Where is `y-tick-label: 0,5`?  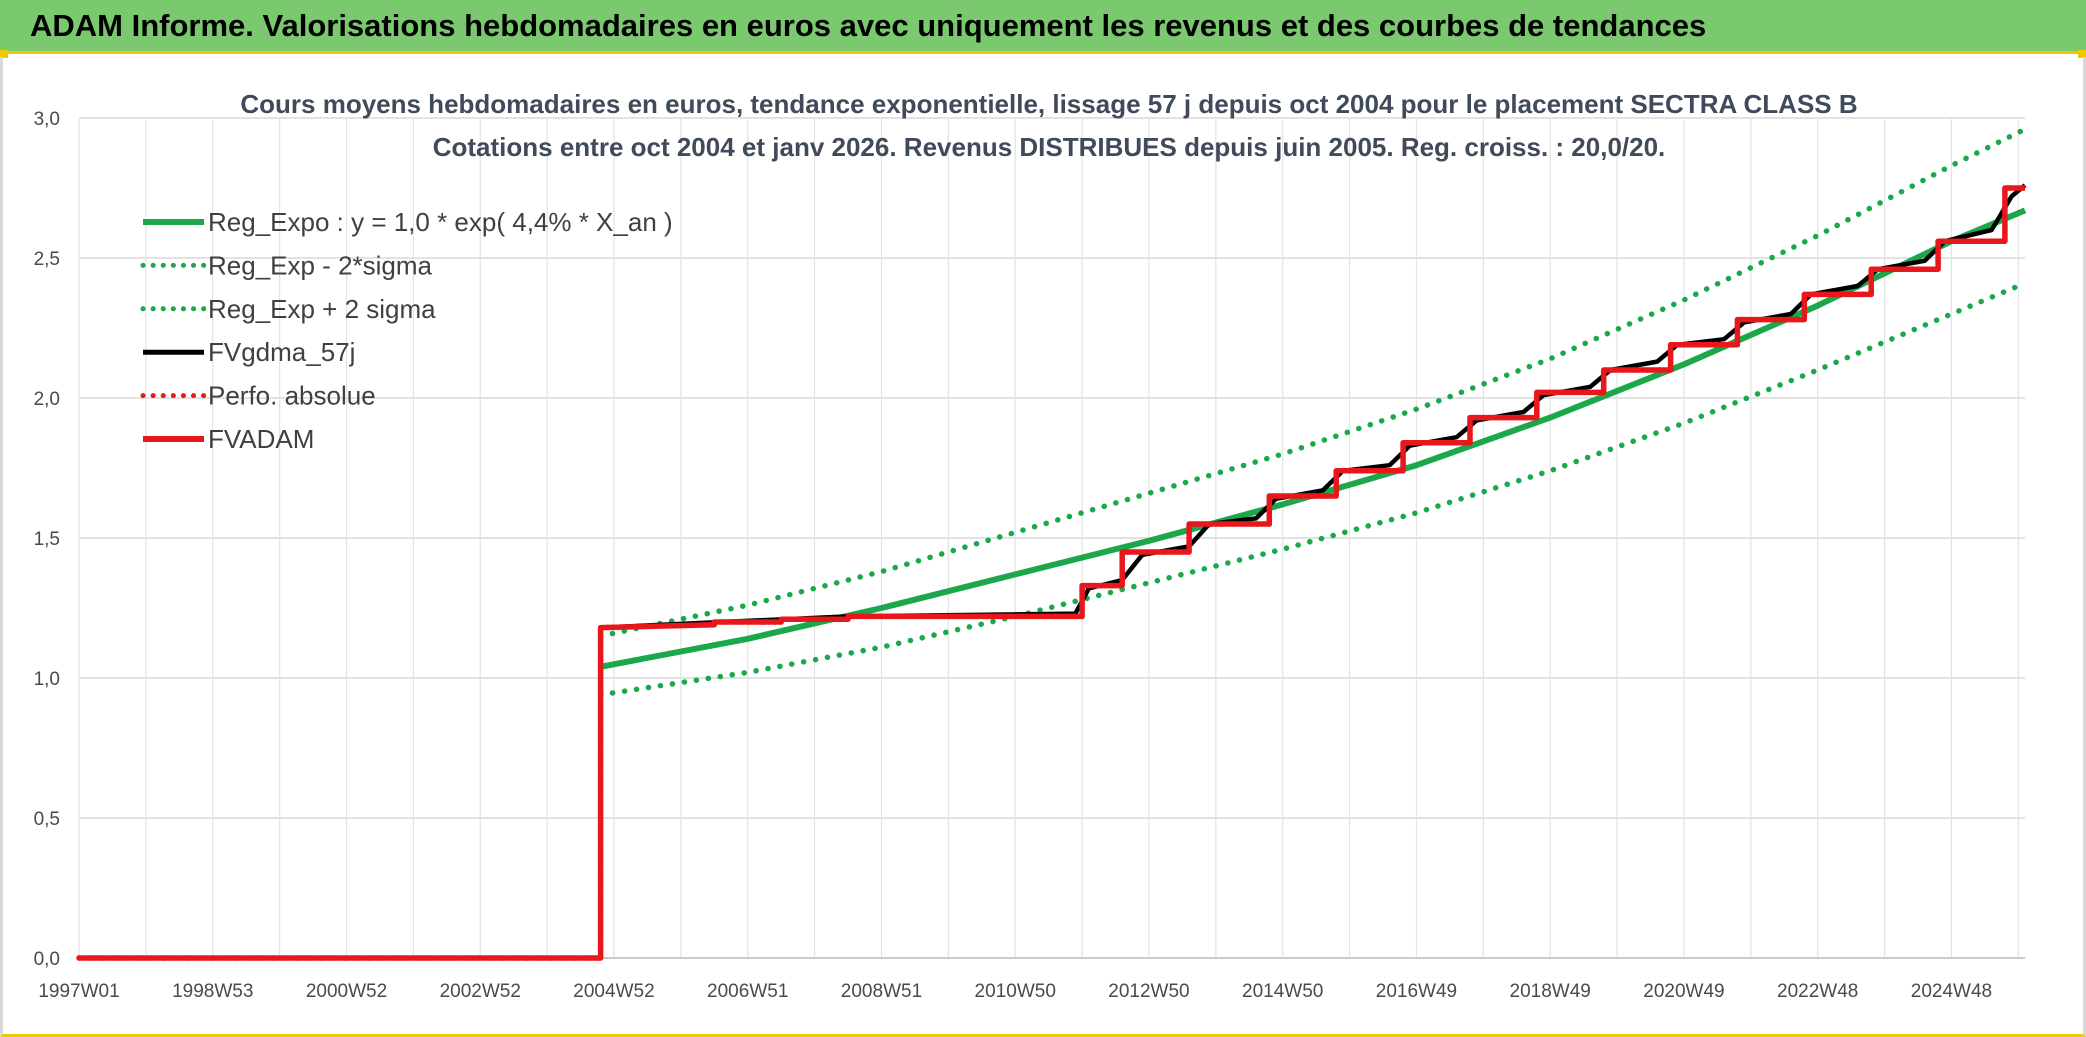 y-tick-label: 0,5 is located at coordinates (47, 819).